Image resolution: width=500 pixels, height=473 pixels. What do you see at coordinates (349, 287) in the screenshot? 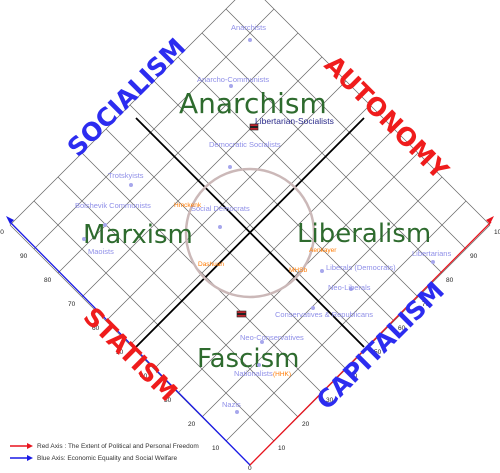
I see `neo-liberals-label: Neo-Liberals` at bounding box center [349, 287].